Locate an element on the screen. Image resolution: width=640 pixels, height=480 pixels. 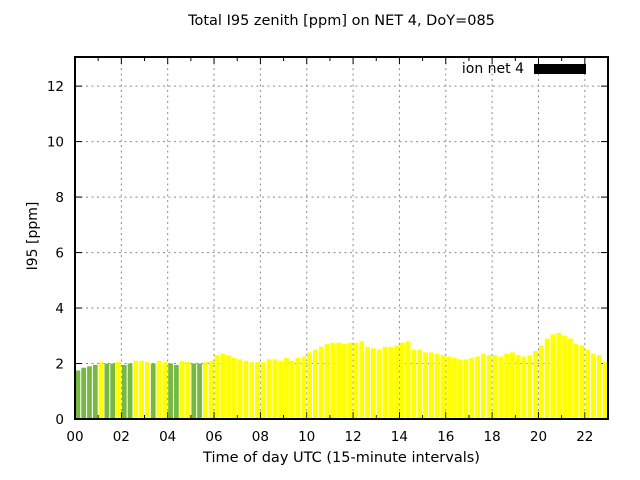
x-tick-label: 12 is located at coordinates (353, 437).